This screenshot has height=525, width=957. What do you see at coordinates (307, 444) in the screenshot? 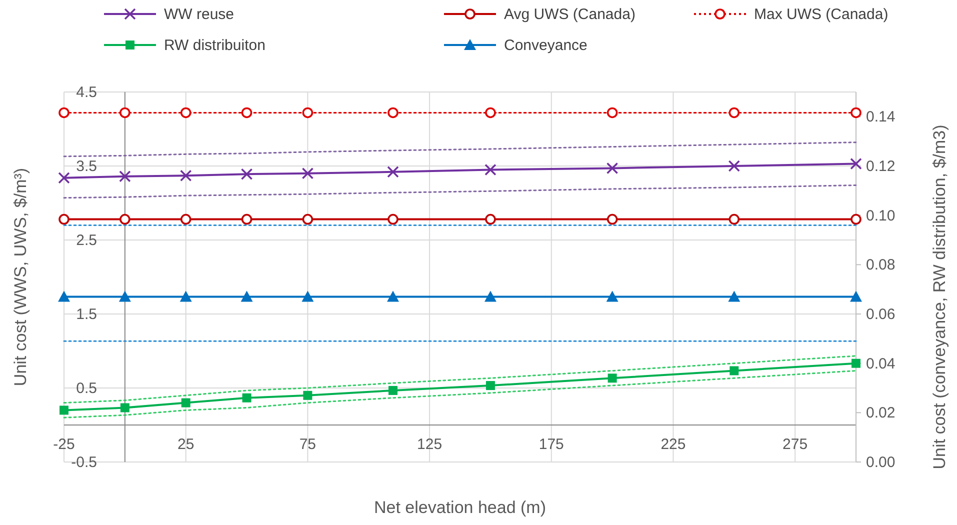
I see `x-tick-label: 75` at bounding box center [307, 444].